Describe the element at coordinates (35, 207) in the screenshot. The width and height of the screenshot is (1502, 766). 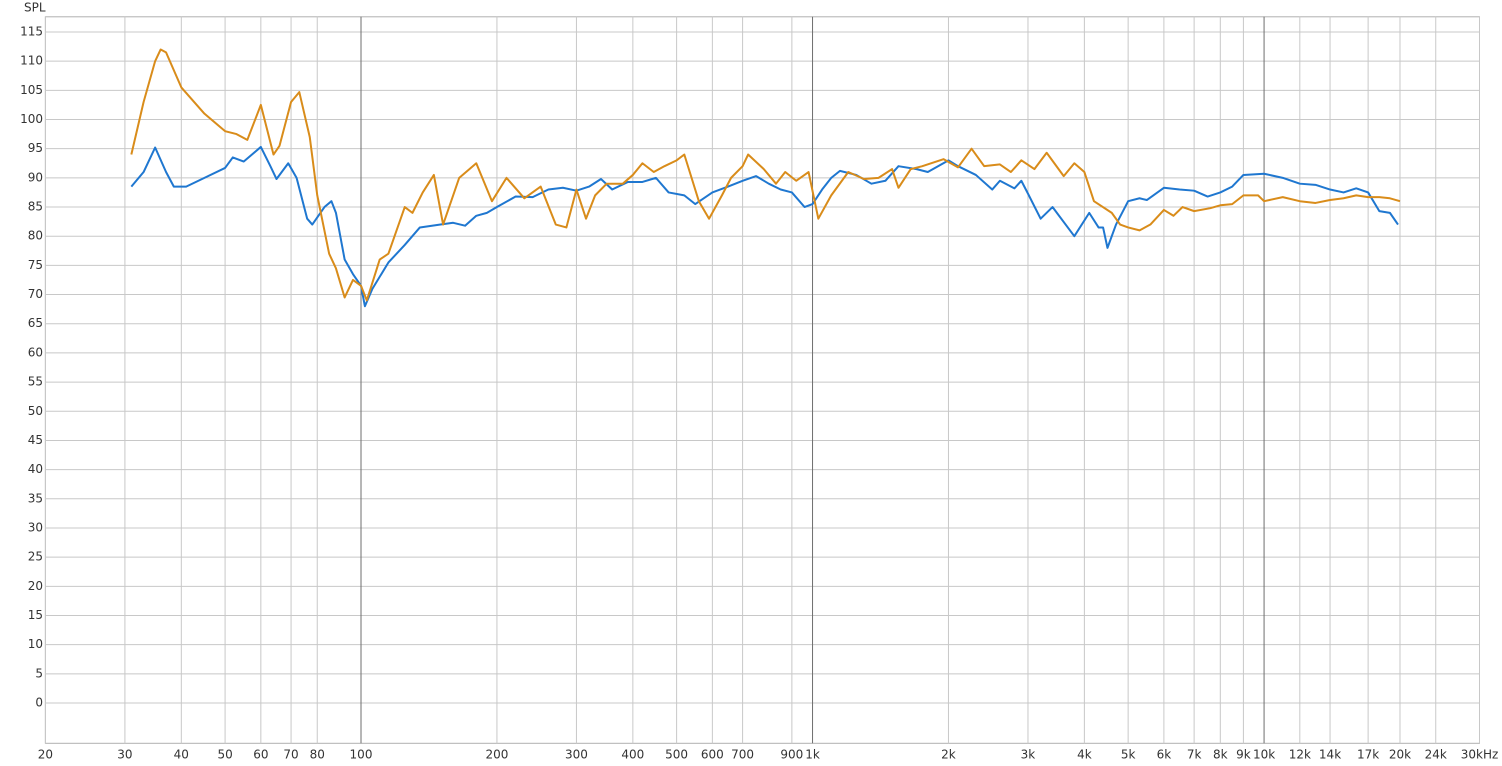
I see `y-tick-label: 85` at that location.